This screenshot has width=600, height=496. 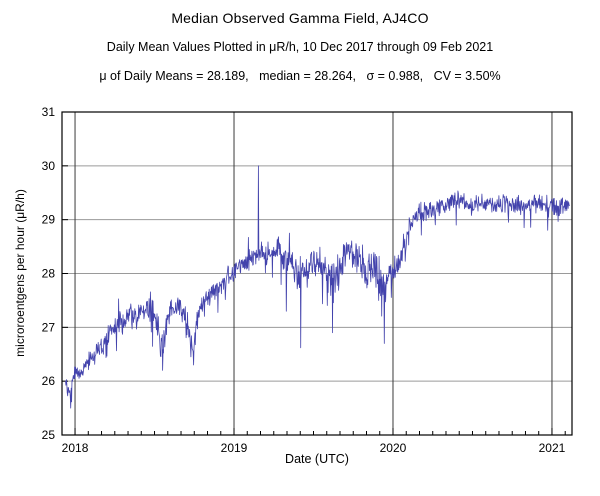 I want to click on y-tick-label: 30, so click(x=49, y=166).